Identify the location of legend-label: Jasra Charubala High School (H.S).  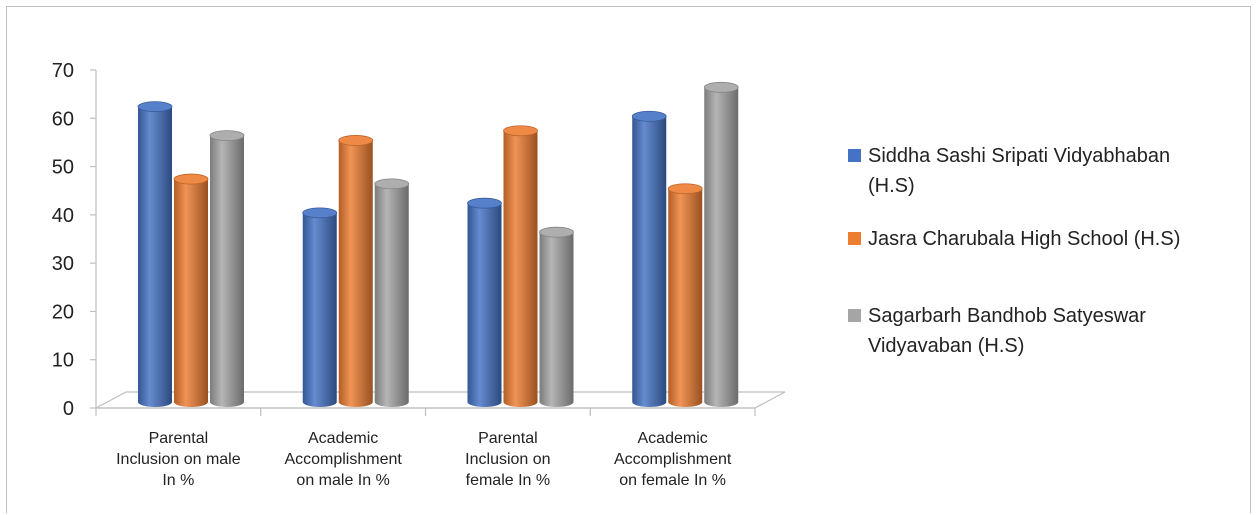
(1024, 239).